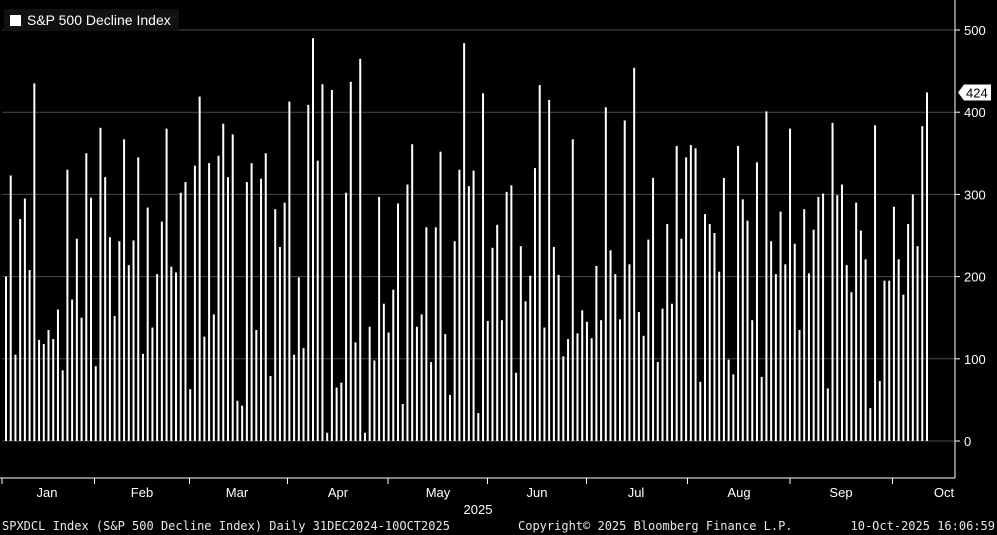 The height and width of the screenshot is (535, 997). I want to click on y-tick-label: 500, so click(975, 30).